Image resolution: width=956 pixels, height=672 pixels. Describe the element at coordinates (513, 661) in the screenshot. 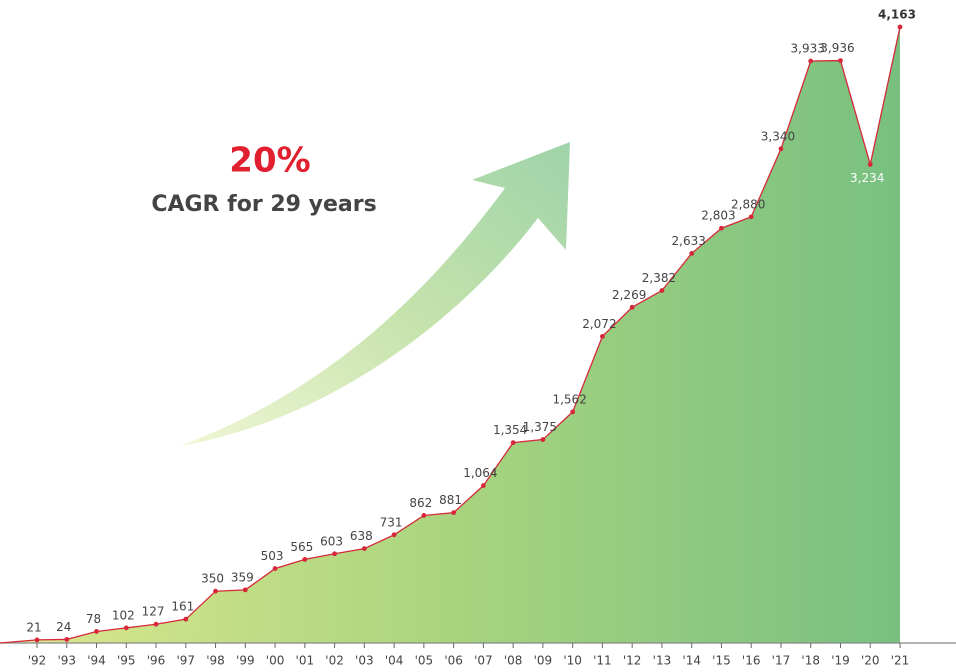

I see `x-tick-label: '08` at that location.